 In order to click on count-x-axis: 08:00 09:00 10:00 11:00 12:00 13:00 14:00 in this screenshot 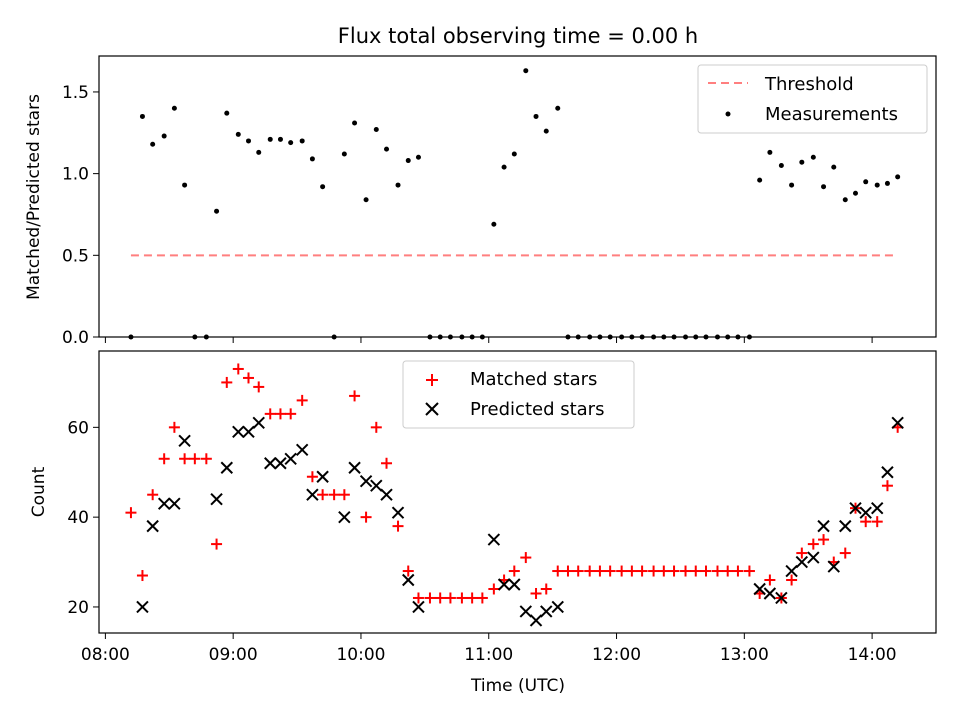, I will do `click(489, 649)`.